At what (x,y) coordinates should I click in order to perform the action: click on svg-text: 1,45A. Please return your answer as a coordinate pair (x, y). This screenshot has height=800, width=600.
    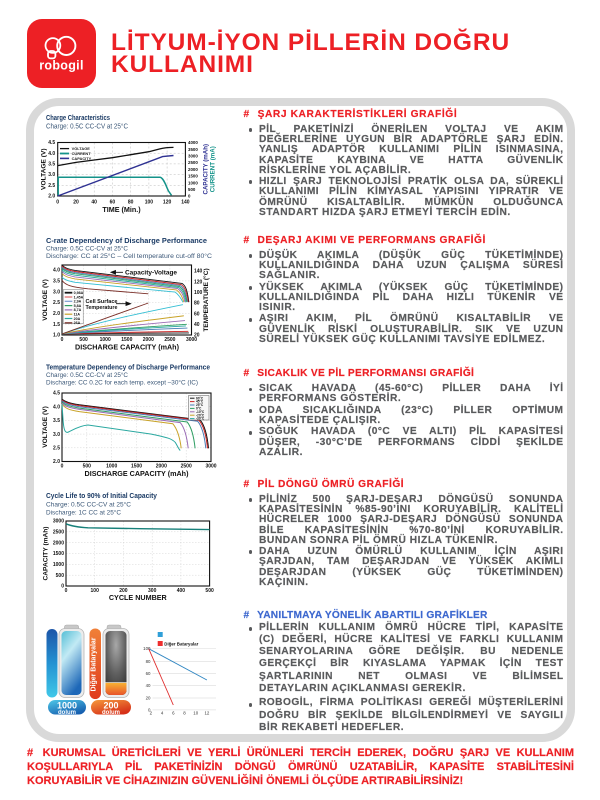
    Looking at the image, I should click on (79, 297).